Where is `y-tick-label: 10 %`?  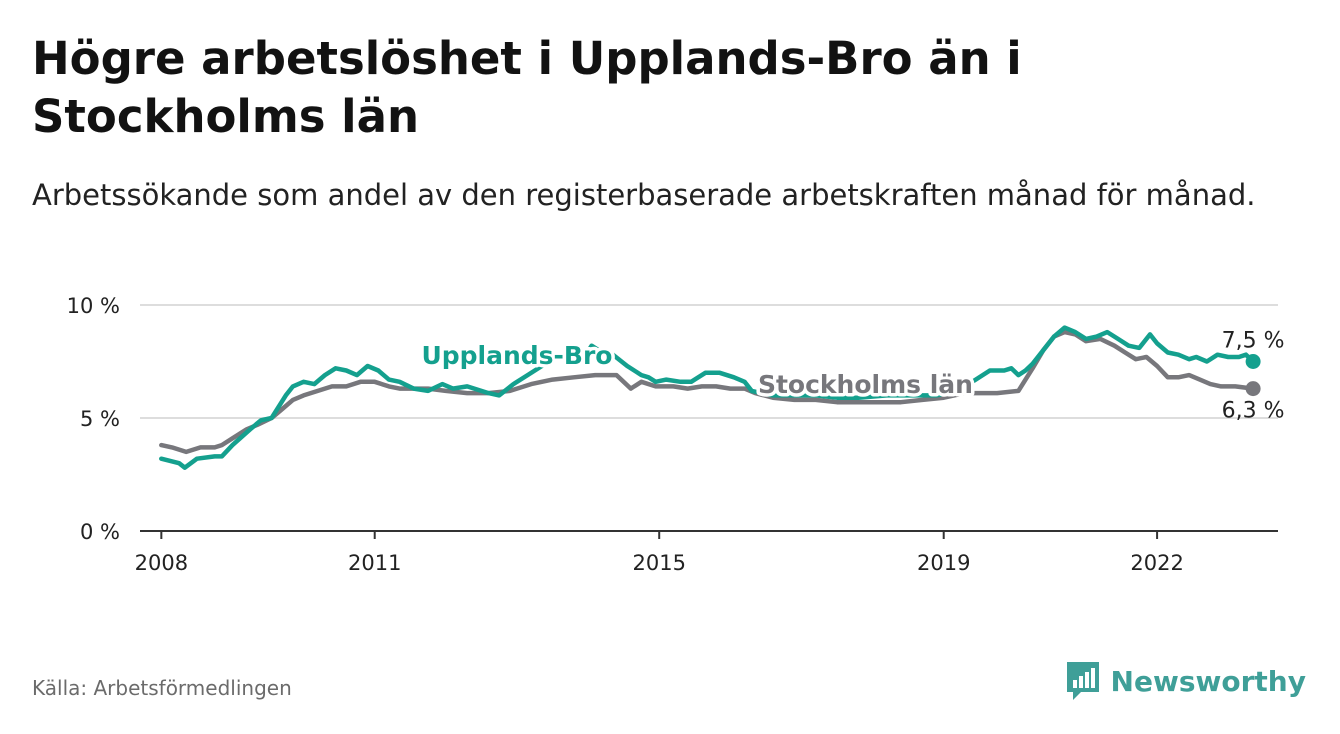 y-tick-label: 10 % is located at coordinates (93, 306).